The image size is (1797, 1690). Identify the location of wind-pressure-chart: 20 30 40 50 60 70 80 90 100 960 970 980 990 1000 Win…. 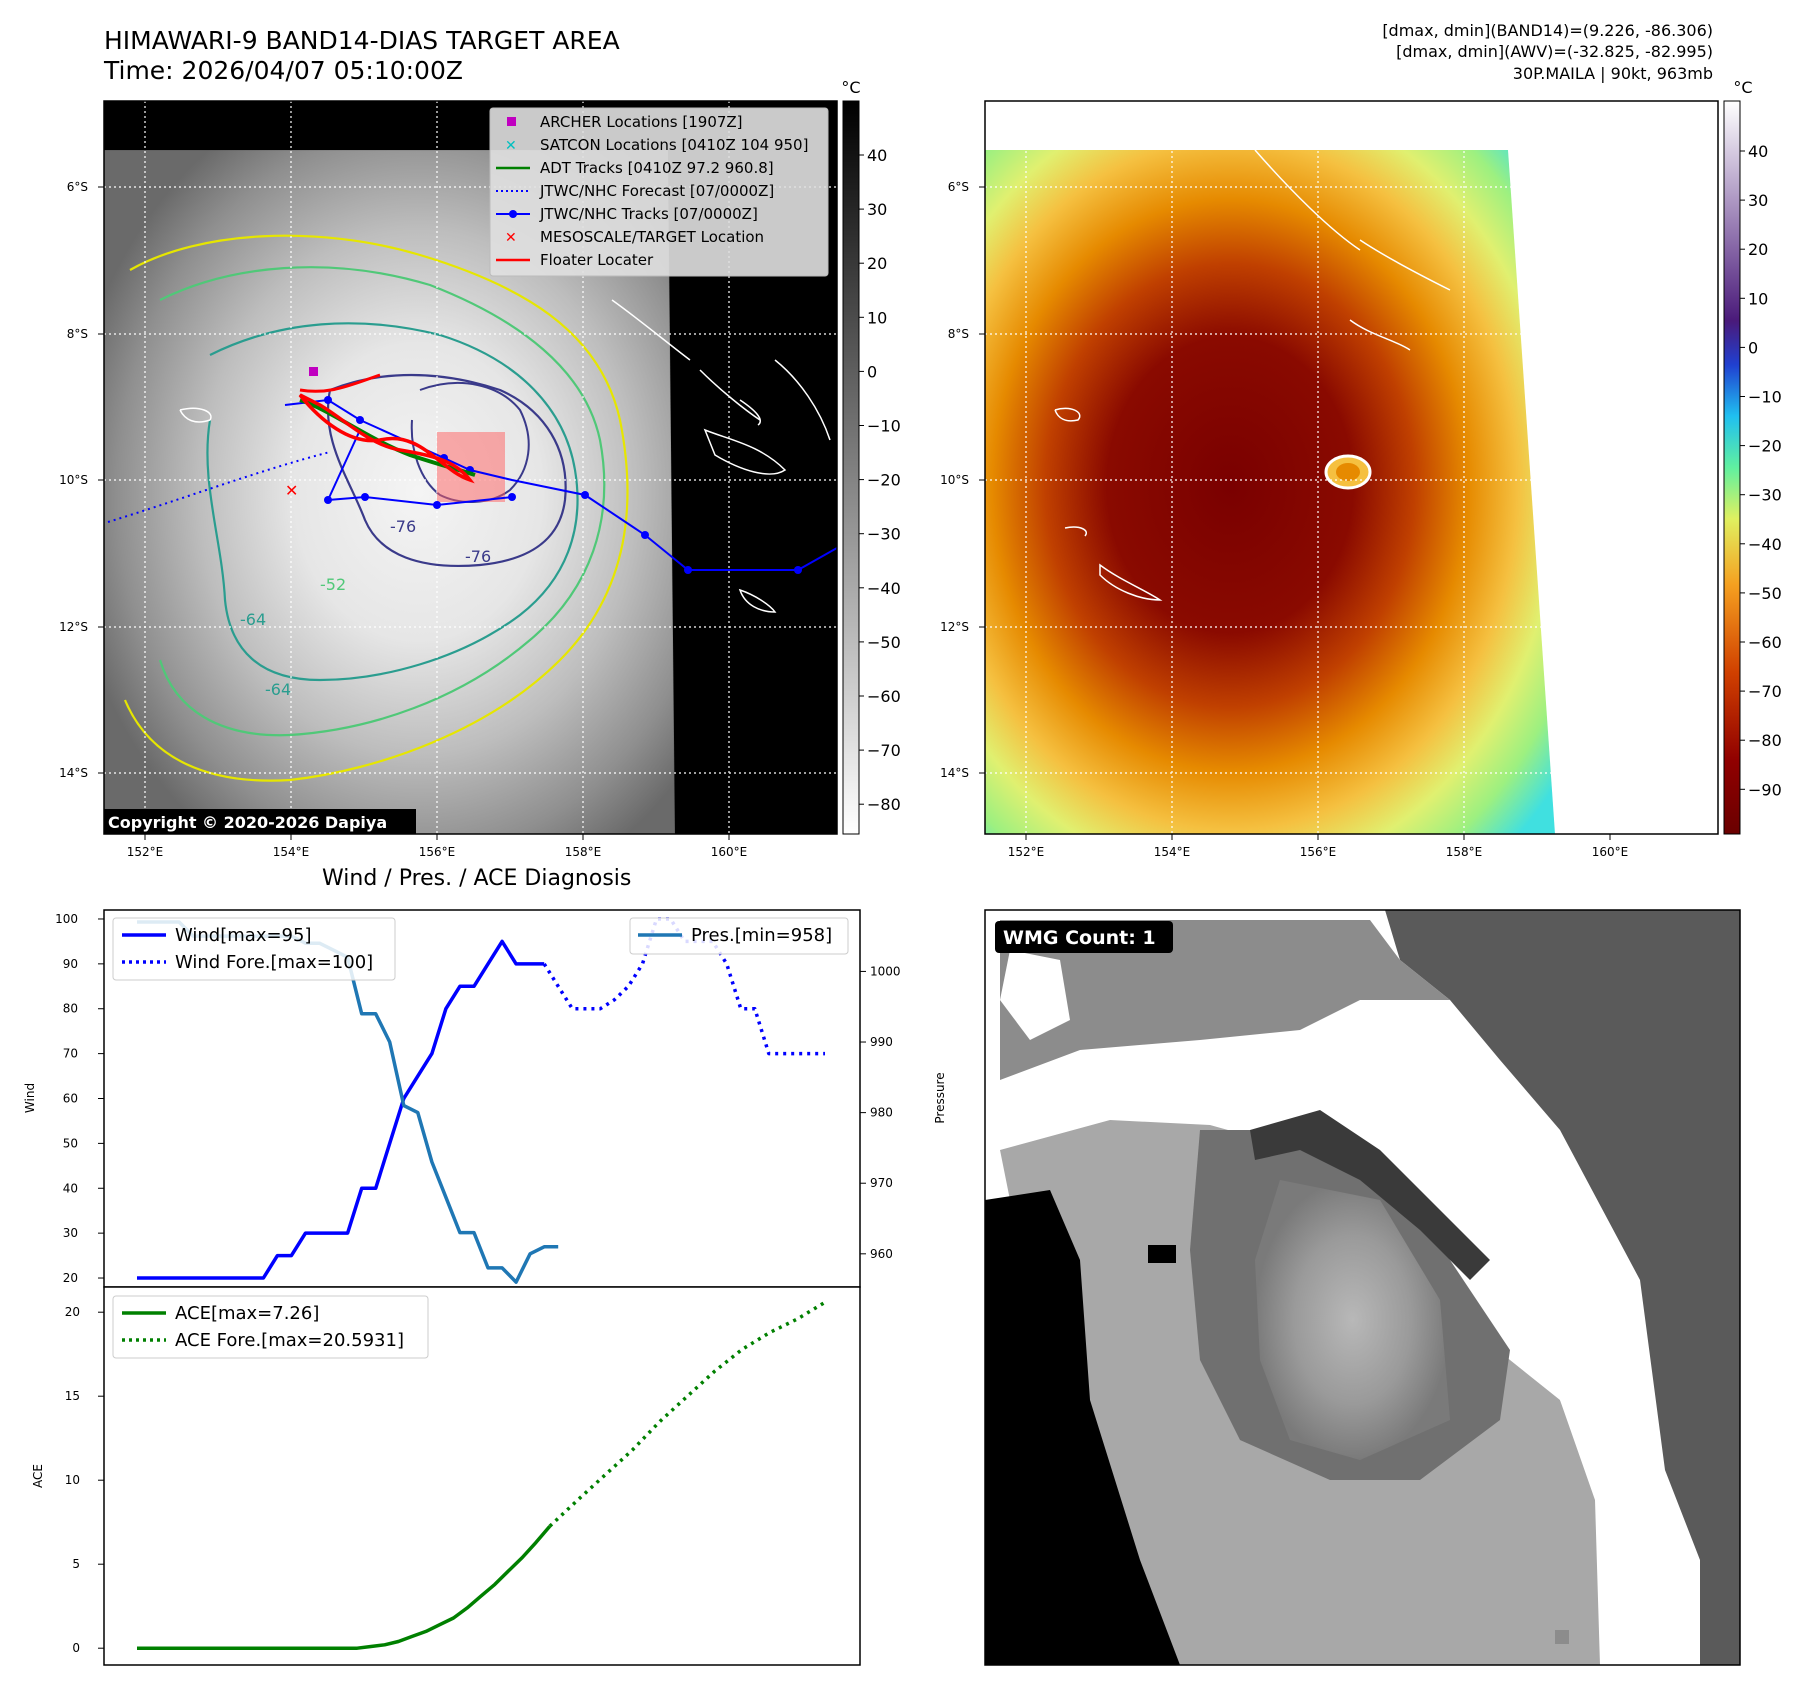
(485, 1098).